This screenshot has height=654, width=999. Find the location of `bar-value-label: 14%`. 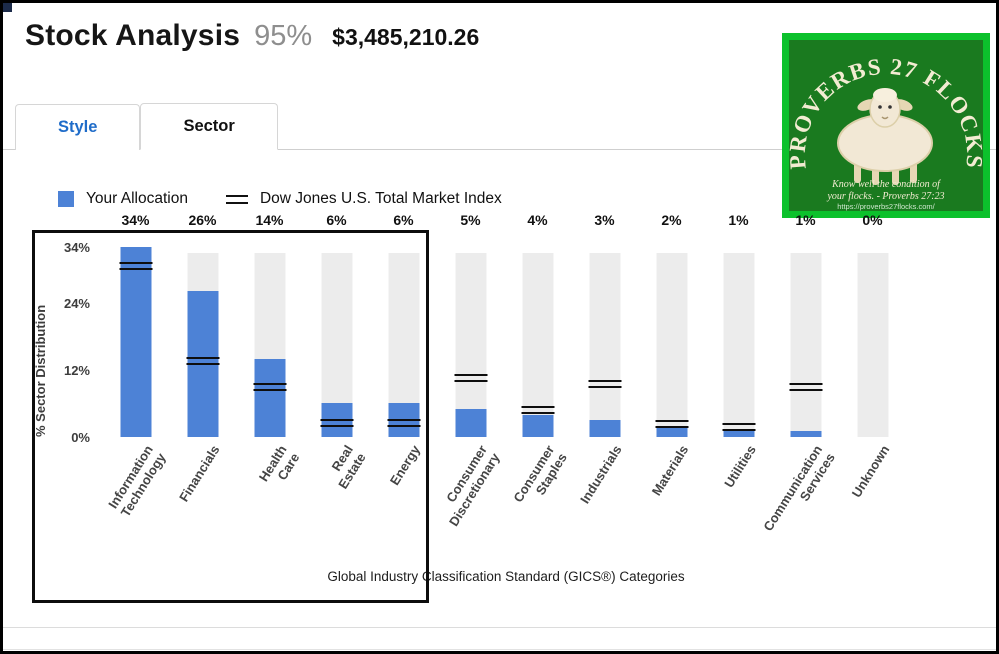

bar-value-label: 14% is located at coordinates (269, 220).